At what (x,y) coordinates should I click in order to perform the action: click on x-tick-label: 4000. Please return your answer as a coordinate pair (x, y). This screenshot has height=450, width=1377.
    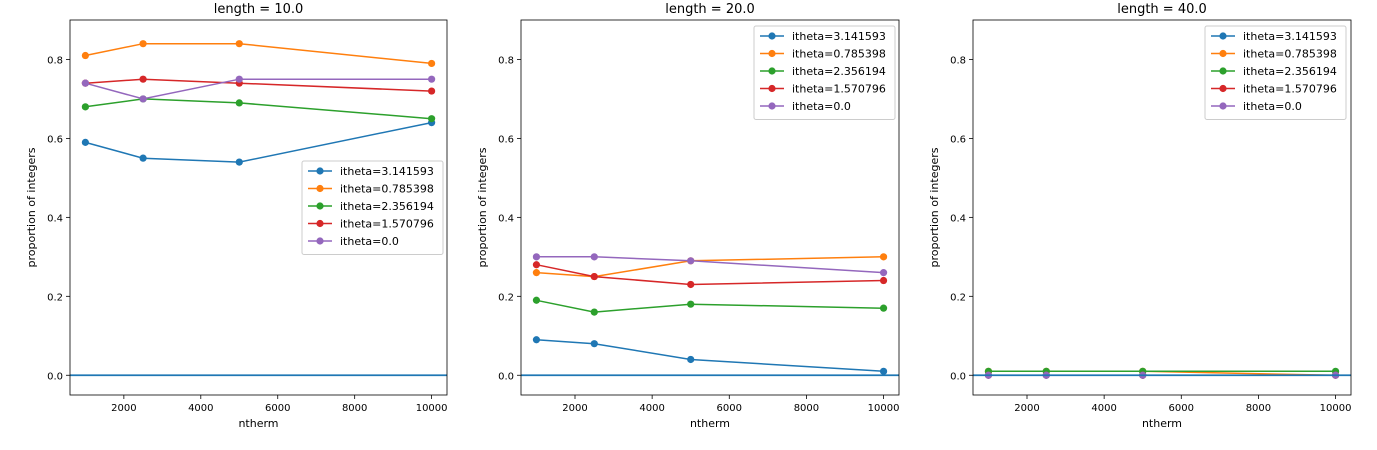
    Looking at the image, I should click on (200, 408).